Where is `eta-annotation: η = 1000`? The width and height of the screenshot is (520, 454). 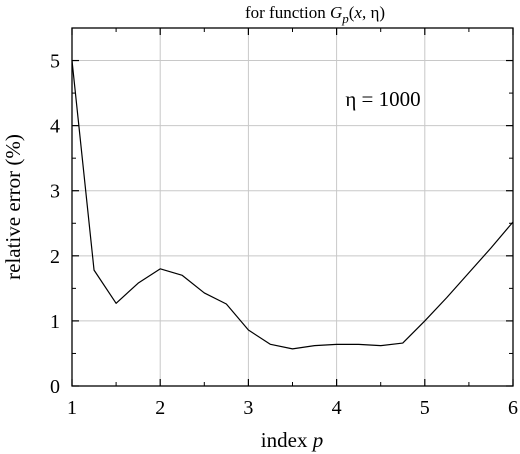
eta-annotation: η = 1000 is located at coordinates (382, 99).